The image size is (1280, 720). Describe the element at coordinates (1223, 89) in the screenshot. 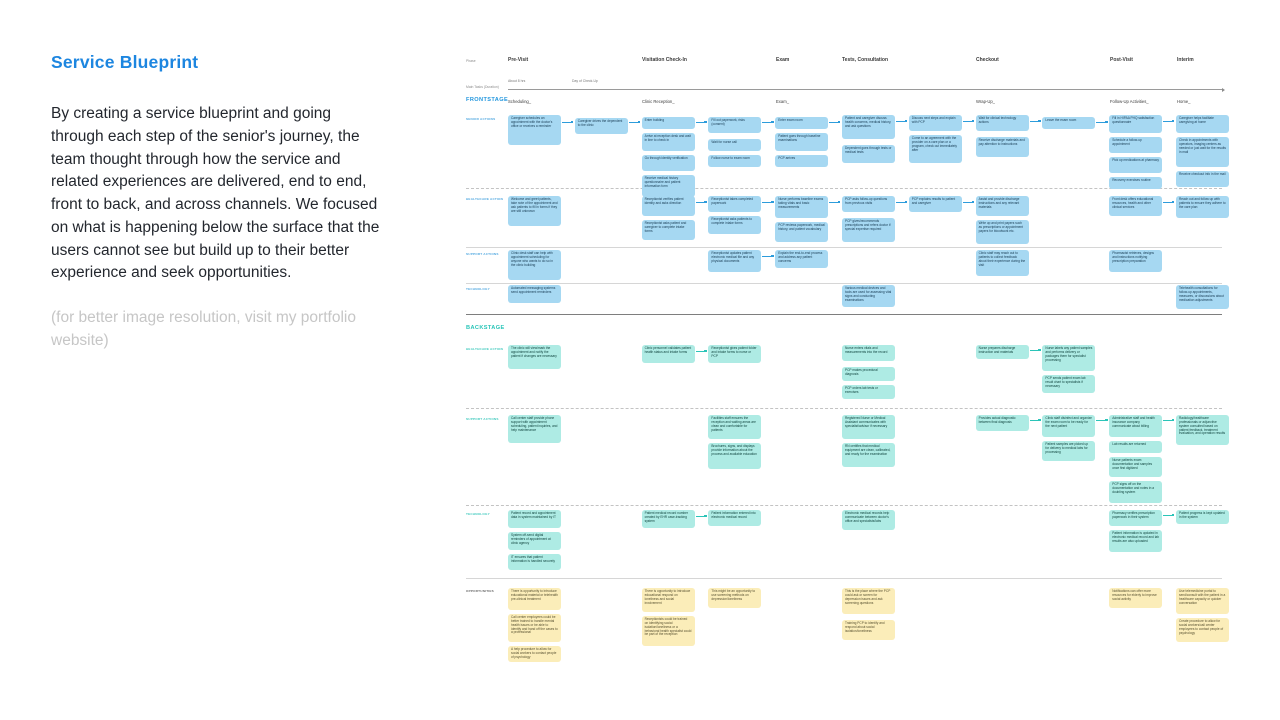

I see `timeline-arrow-icon` at that location.